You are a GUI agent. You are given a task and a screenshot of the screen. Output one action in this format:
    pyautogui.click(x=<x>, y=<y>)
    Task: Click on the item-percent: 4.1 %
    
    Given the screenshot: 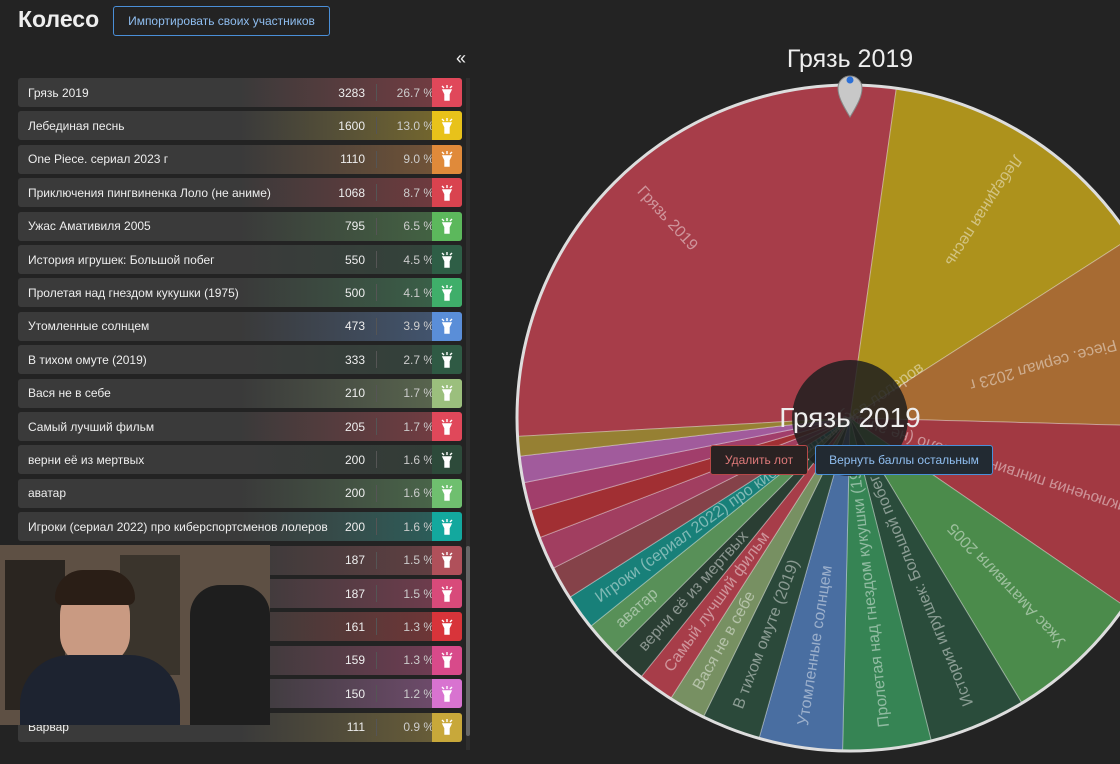 What is the action you would take?
    pyautogui.click(x=418, y=292)
    